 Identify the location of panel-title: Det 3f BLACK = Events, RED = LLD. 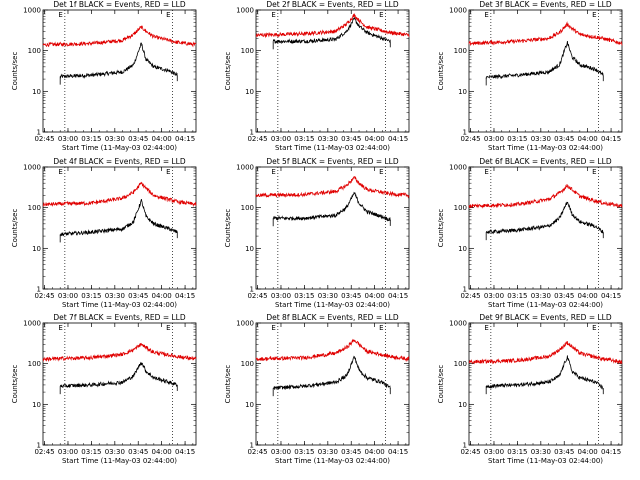
(545, 4).